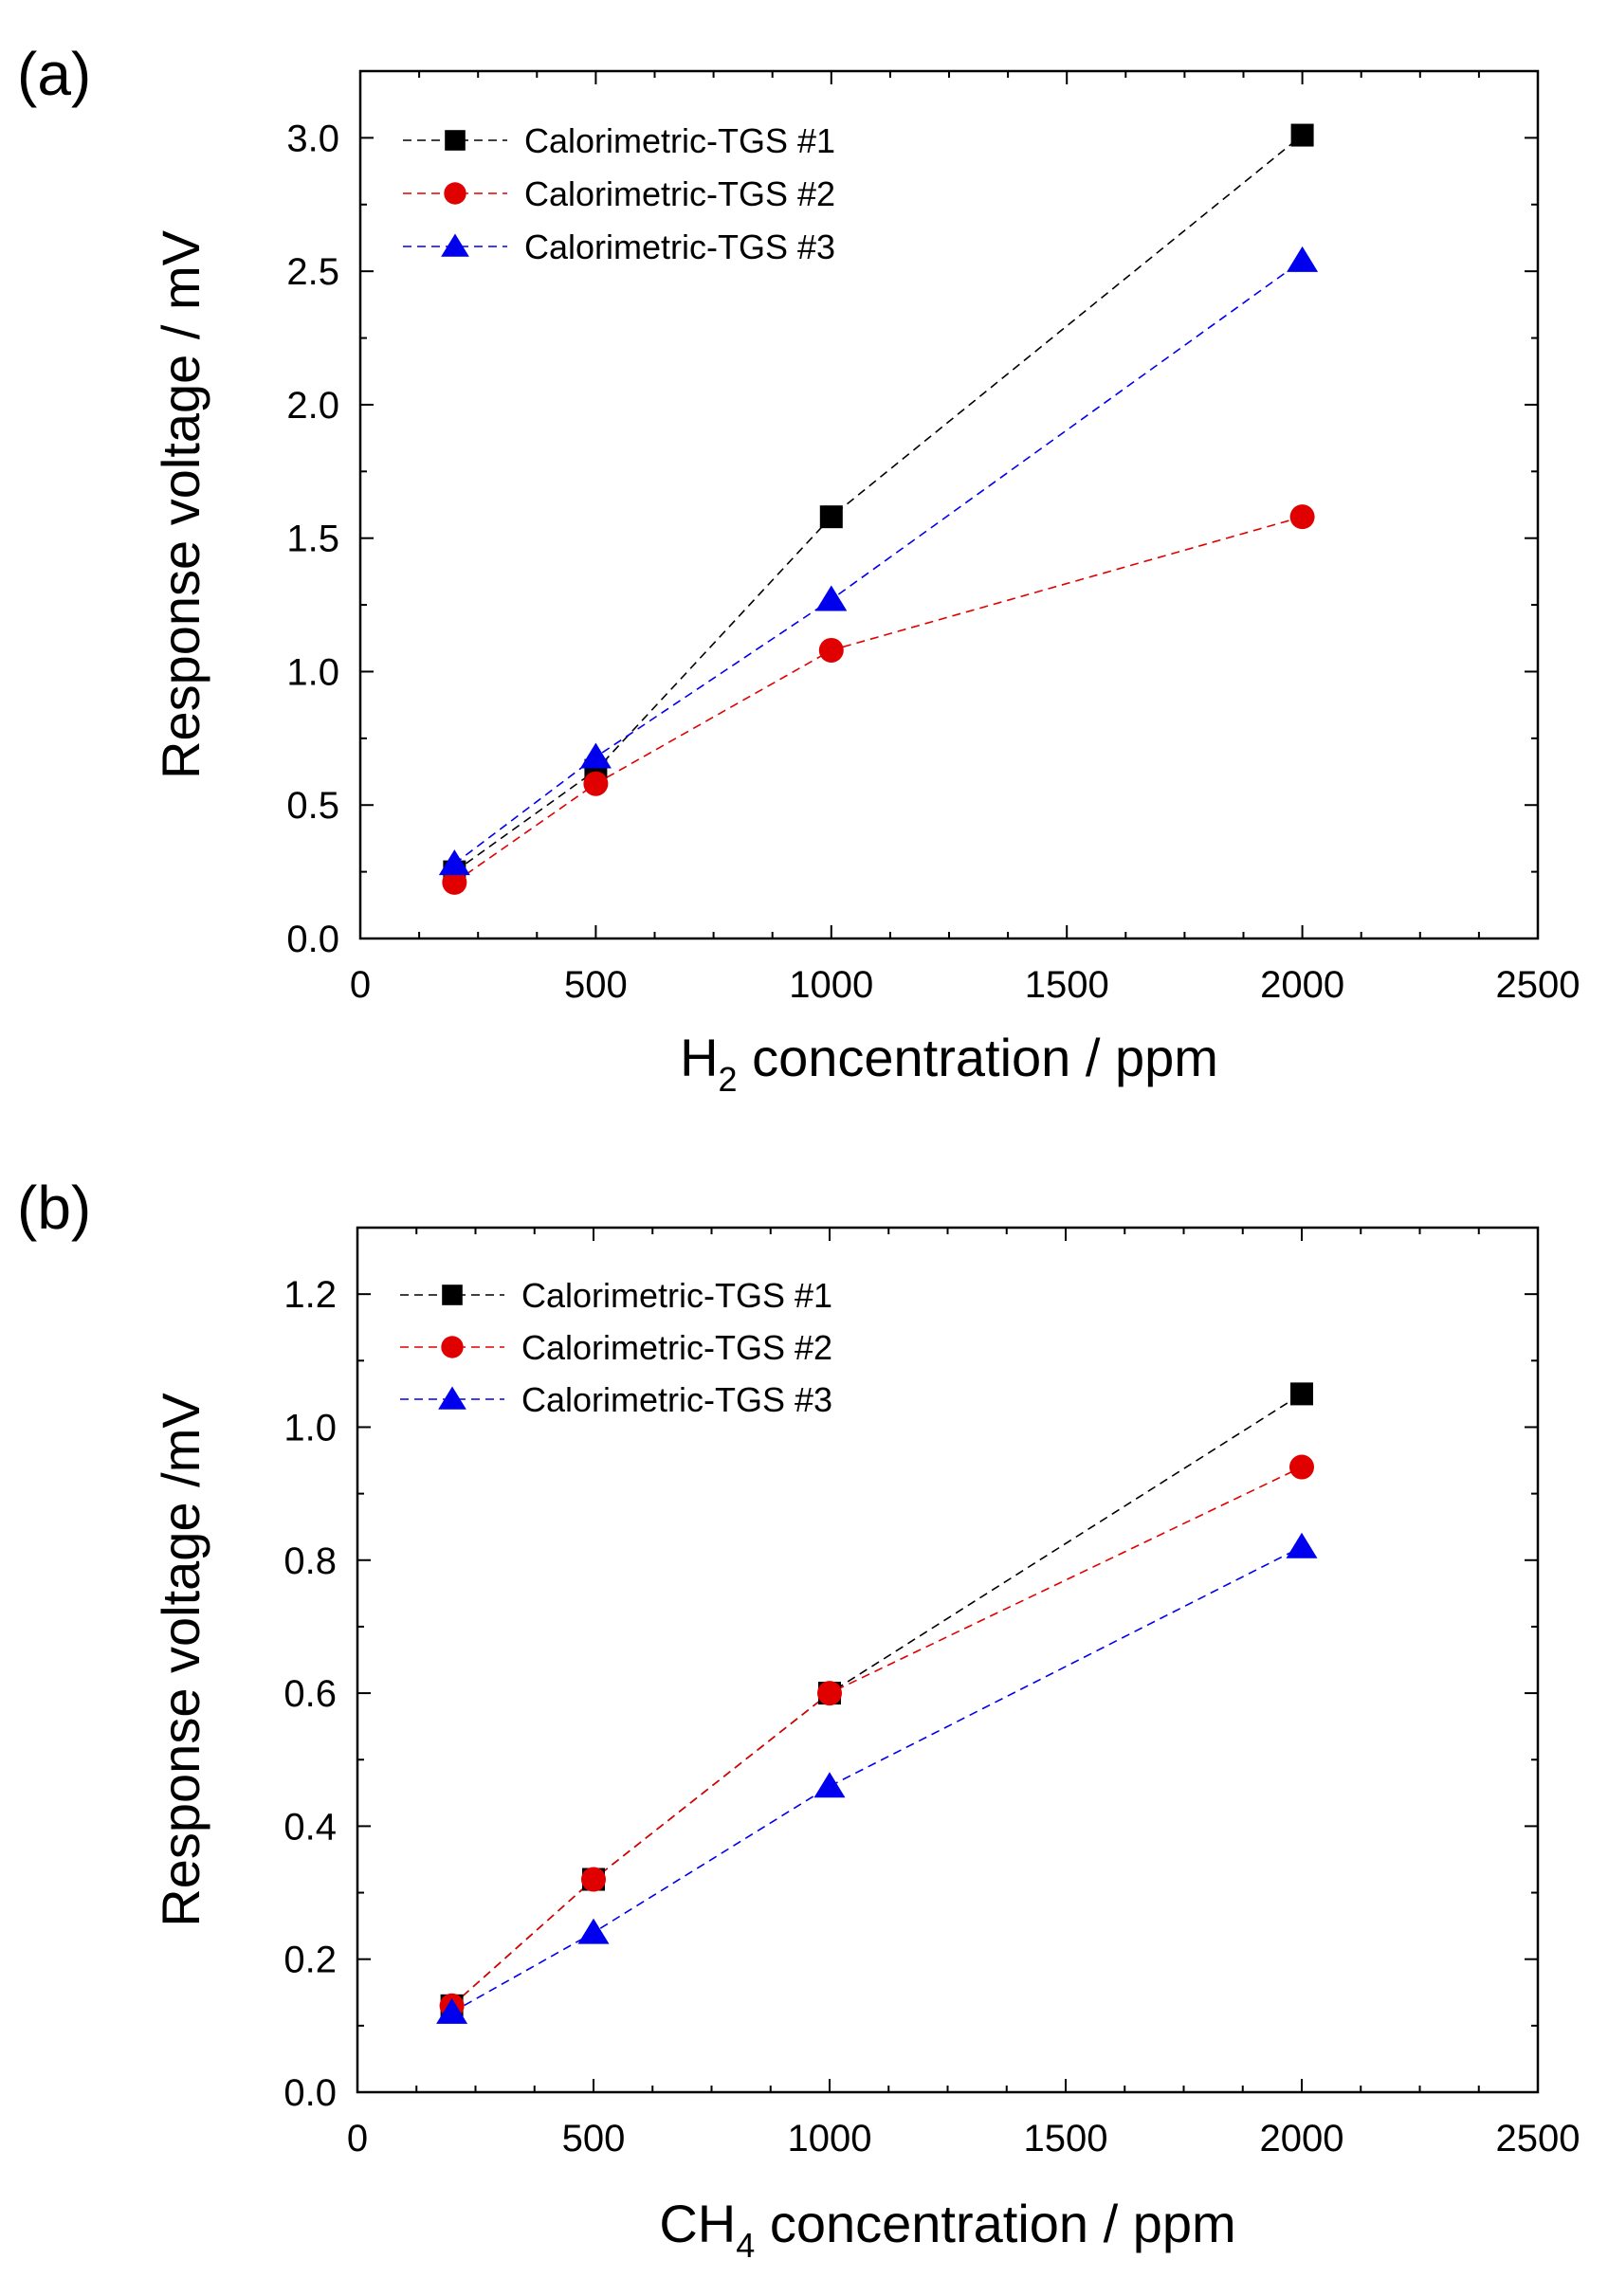 Image resolution: width=1608 pixels, height=2296 pixels. I want to click on panel-b-x-tick-label: 2000, so click(1302, 2138).